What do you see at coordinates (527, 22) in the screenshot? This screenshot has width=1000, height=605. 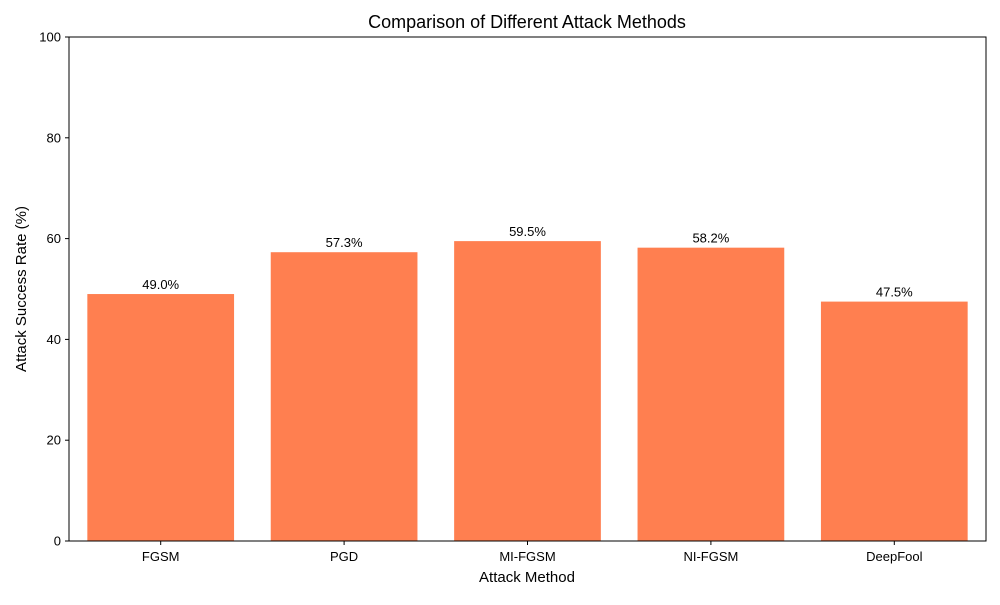 I see `chart-title: Comparison of Different Attack Methods` at bounding box center [527, 22].